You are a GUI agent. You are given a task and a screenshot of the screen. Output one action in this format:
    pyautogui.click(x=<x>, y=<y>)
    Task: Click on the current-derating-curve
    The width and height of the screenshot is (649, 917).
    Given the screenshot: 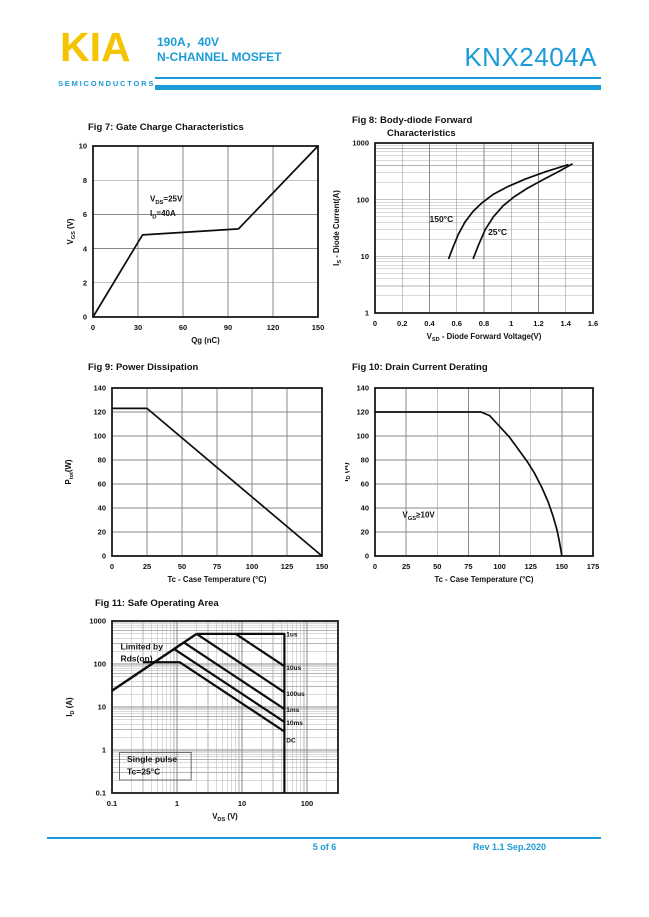 What is the action you would take?
    pyautogui.click(x=469, y=484)
    